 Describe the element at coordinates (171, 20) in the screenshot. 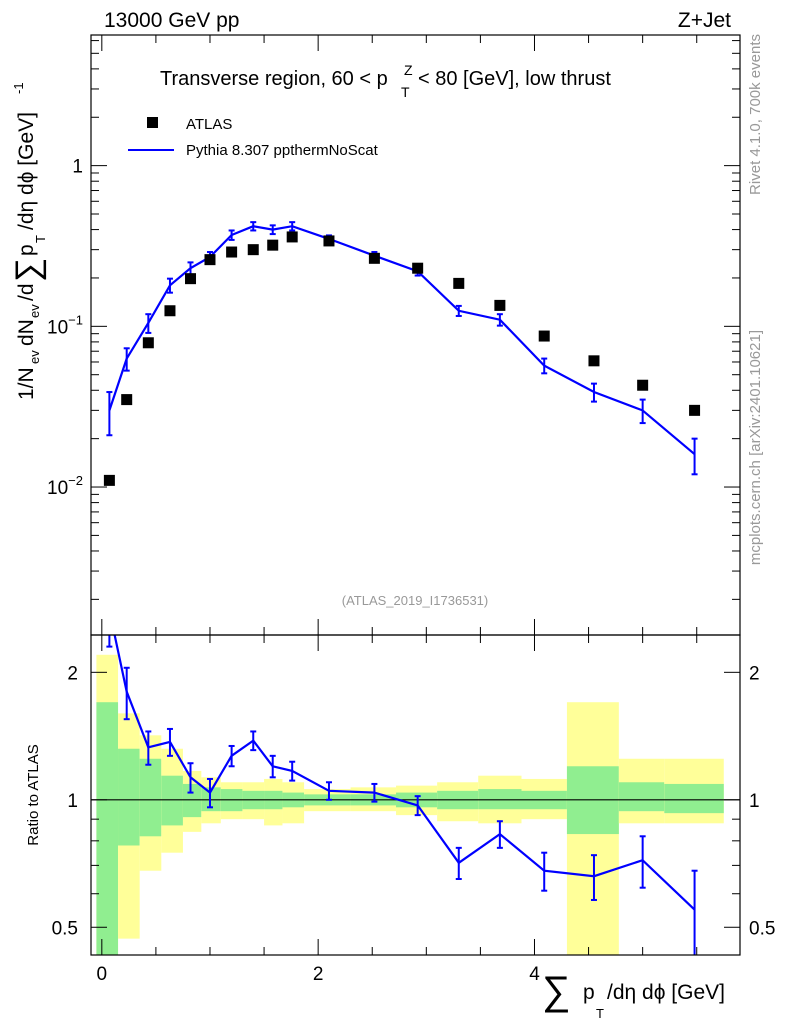

I see `collision-label: 13000 GeV pp` at that location.